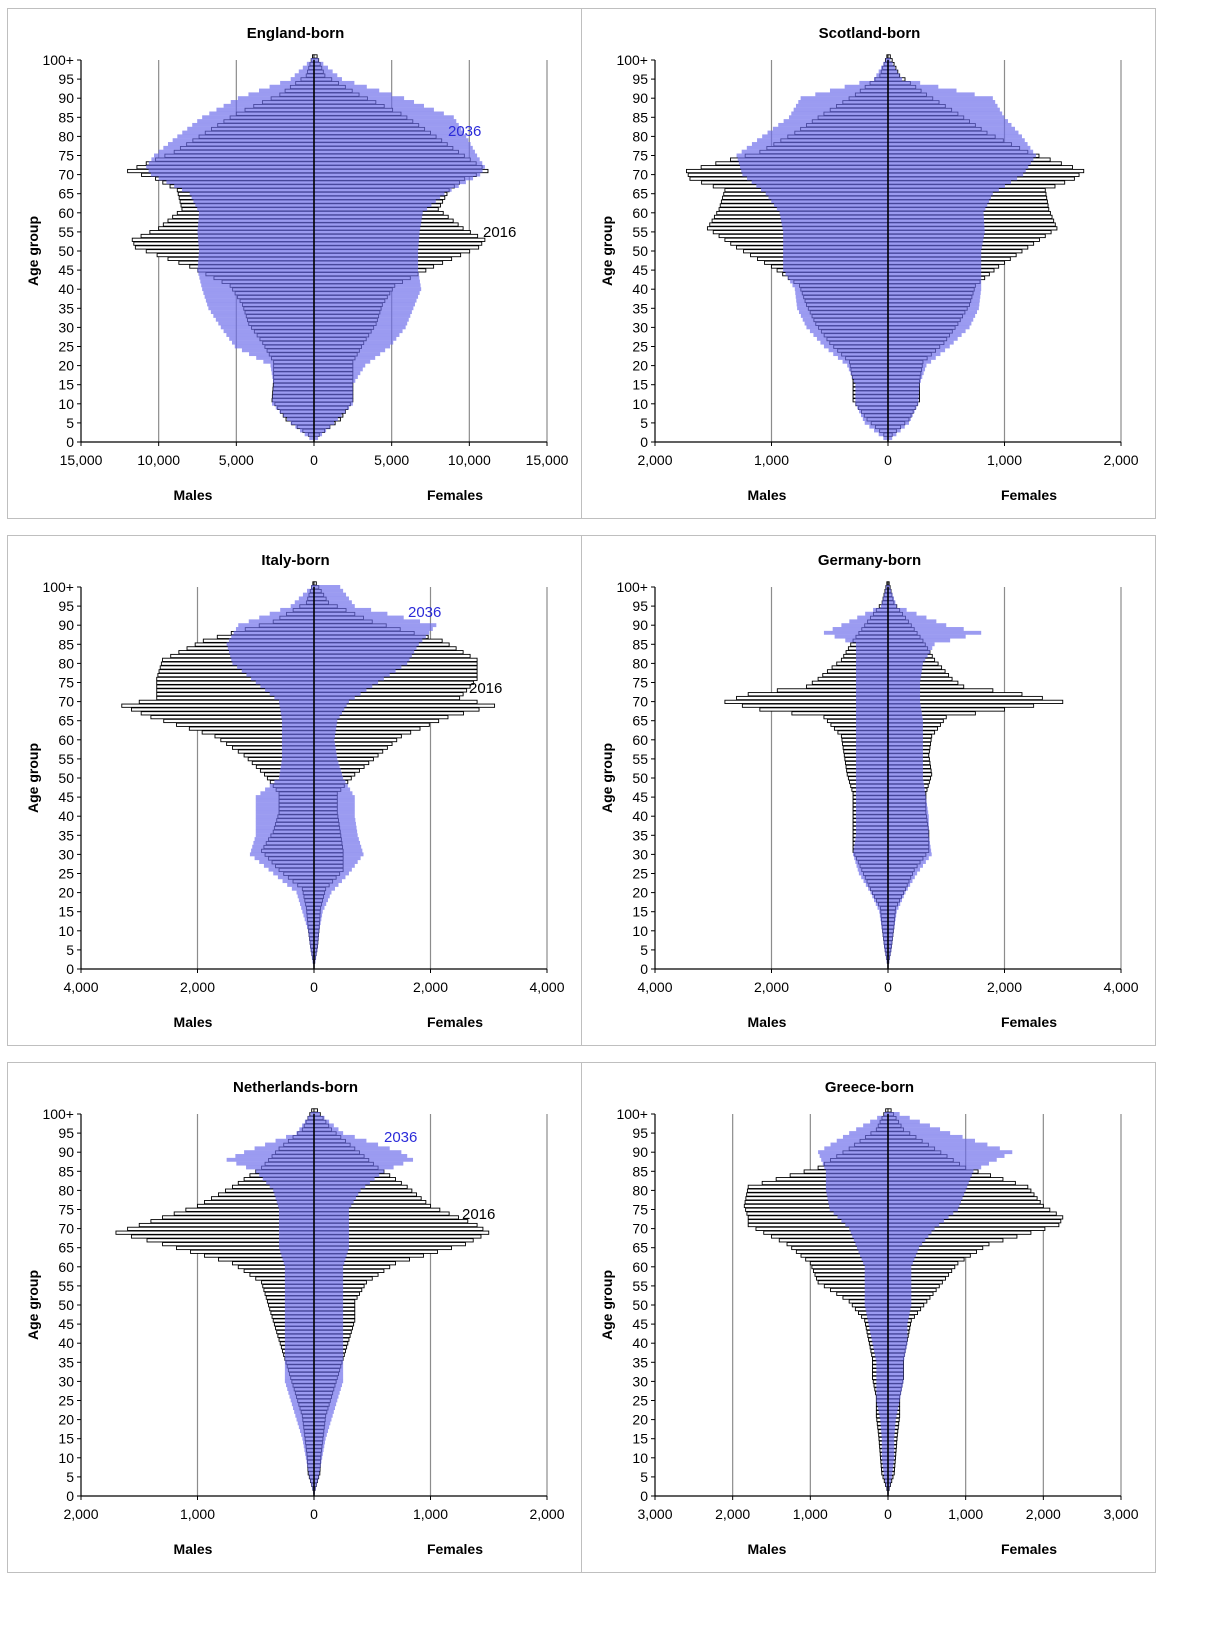  I want to click on y-tick-label: 75, so click(640, 683).